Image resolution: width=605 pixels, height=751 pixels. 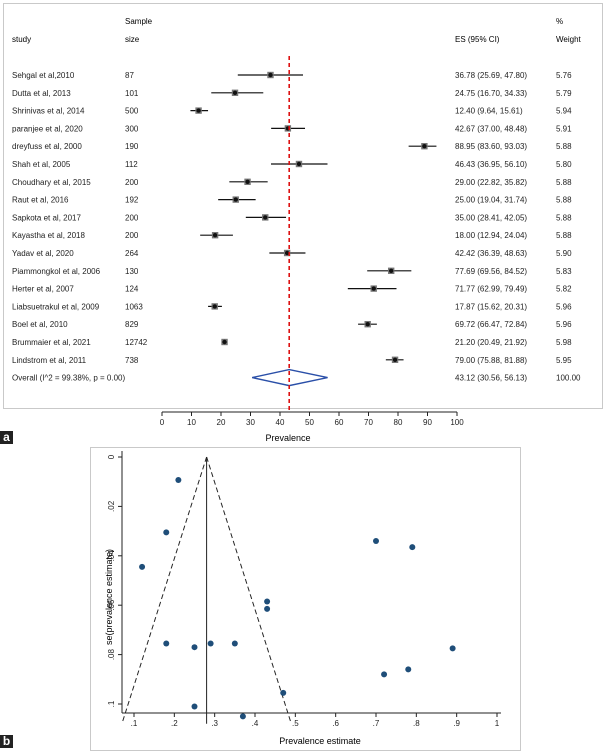 What do you see at coordinates (491, 146) in the screenshot?
I see `study-es-ci: 88.95 (83.60, 93.03)` at bounding box center [491, 146].